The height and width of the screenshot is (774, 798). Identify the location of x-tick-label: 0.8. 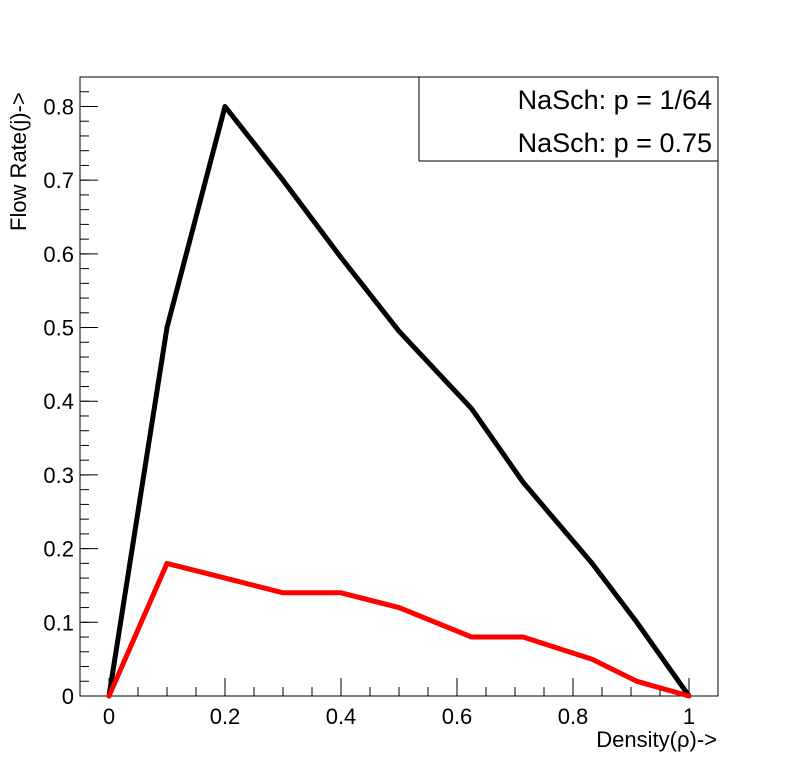
(573, 716).